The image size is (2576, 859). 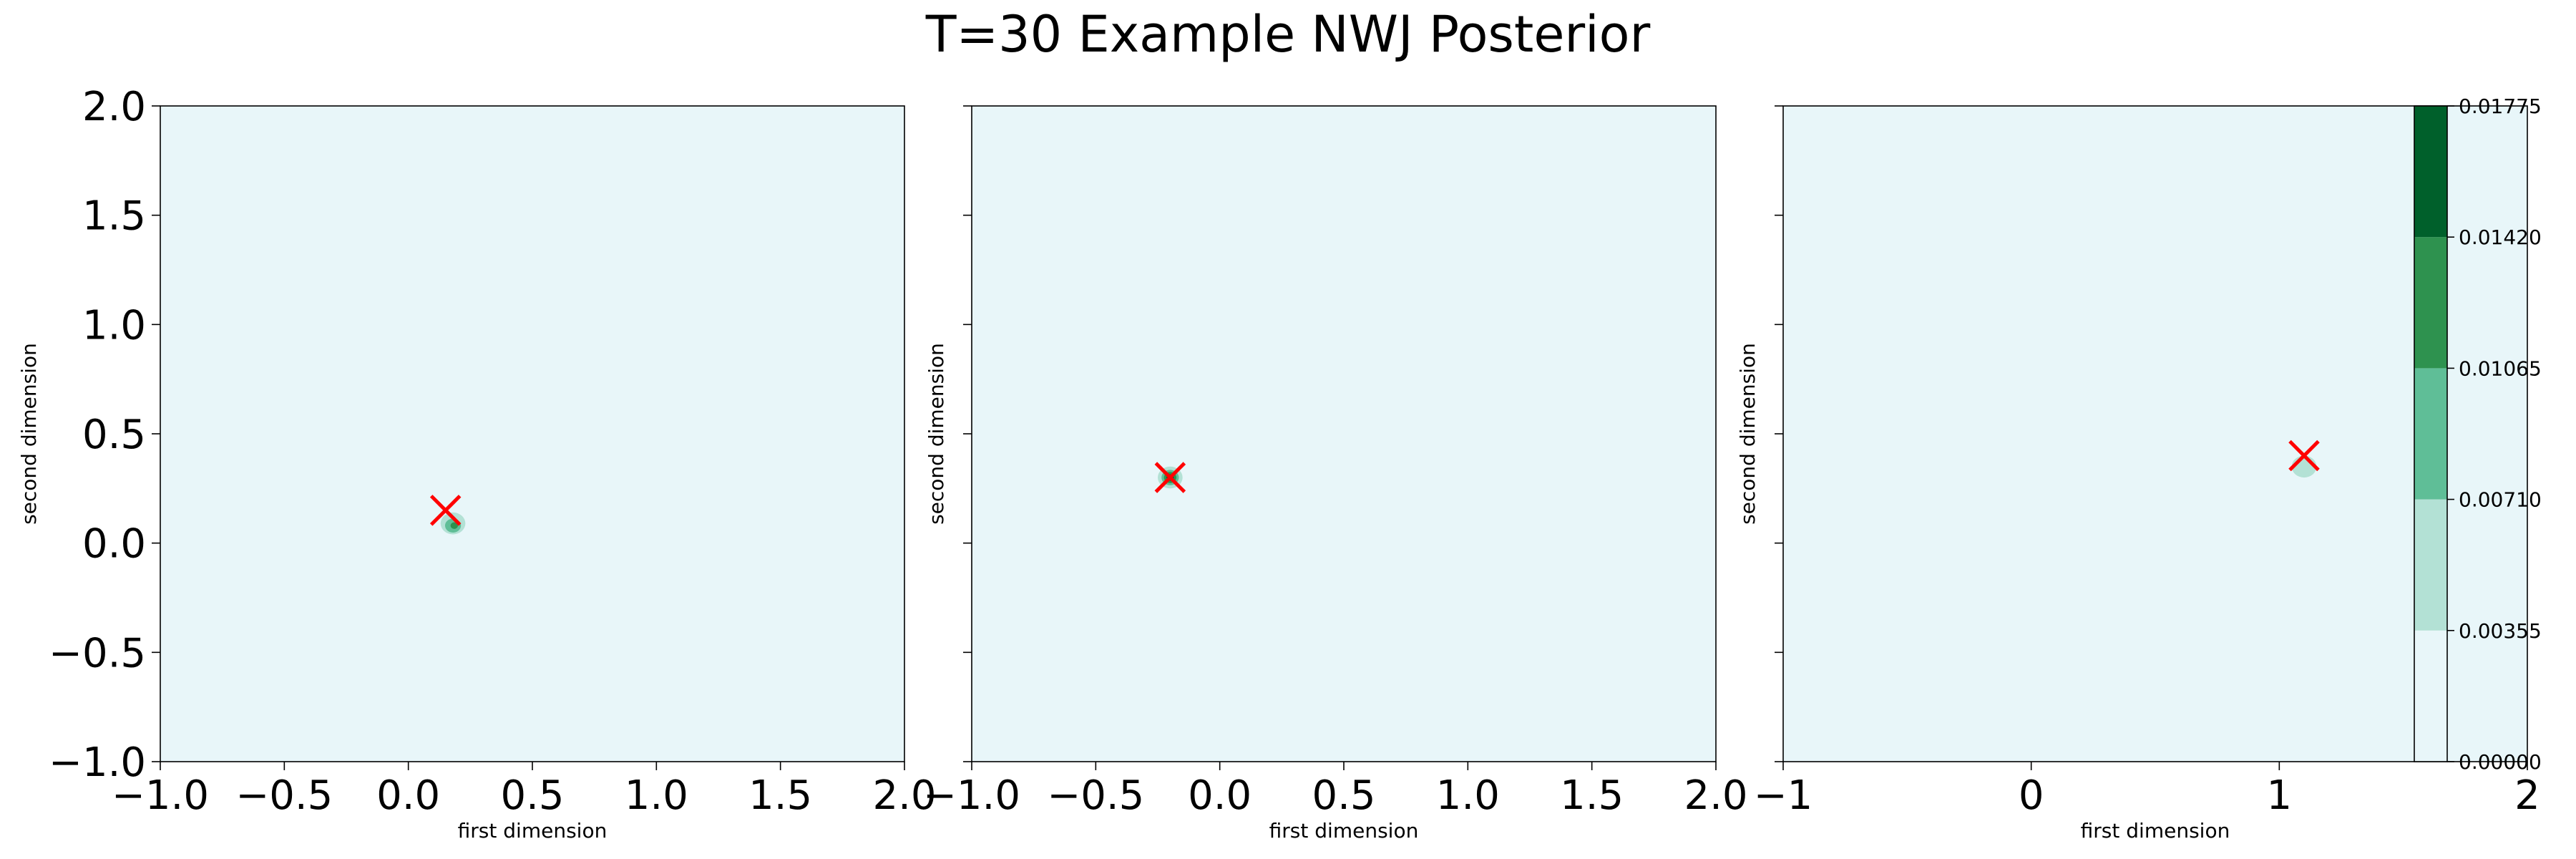 I want to click on colorbar-tick-label: 0.00000, so click(x=2500, y=762).